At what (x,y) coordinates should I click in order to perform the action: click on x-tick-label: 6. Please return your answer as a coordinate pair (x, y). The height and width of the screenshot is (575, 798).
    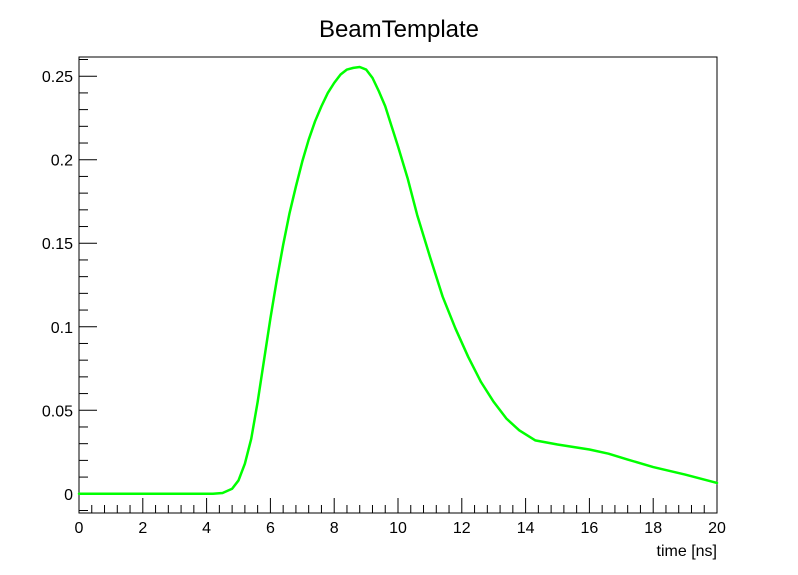
    Looking at the image, I should click on (270, 528).